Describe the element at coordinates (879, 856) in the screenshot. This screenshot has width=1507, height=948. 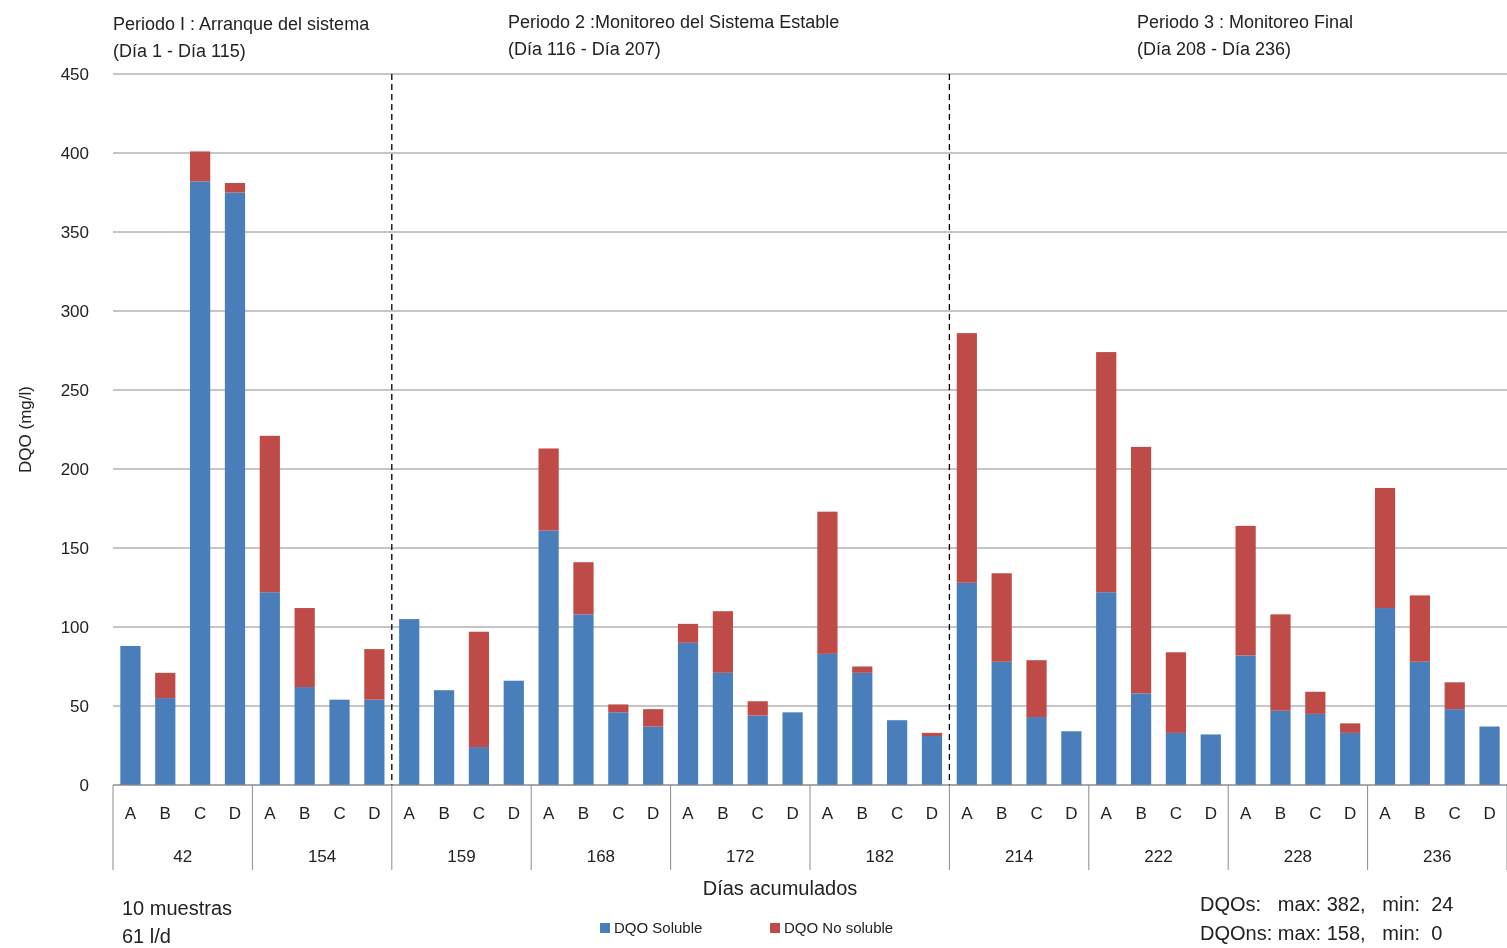
I see `text: 182` at that location.